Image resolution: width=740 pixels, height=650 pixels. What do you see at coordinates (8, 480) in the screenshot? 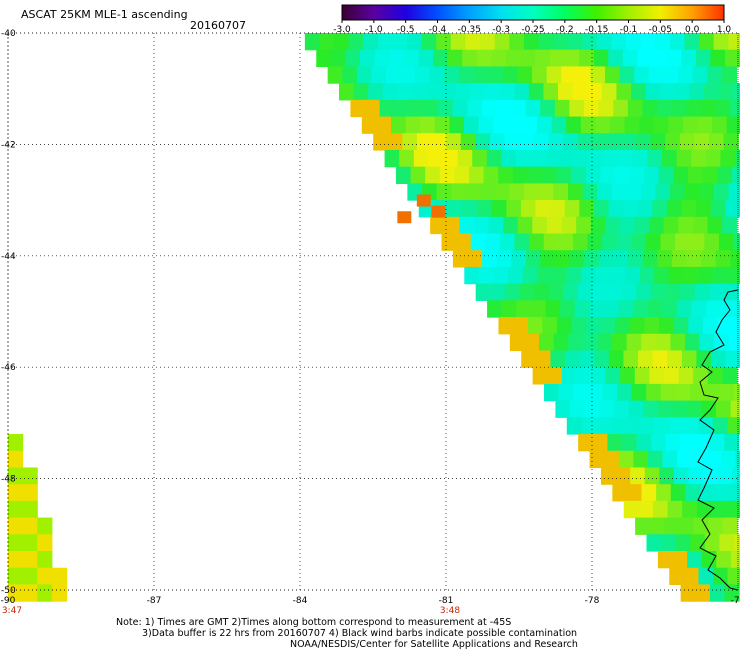
I see `lat-tick-label: -48` at bounding box center [8, 480].